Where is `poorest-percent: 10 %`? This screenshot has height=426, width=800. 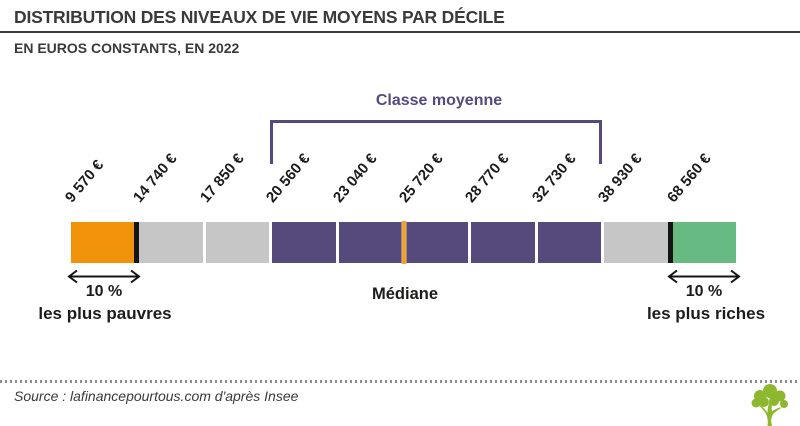 poorest-percent: 10 % is located at coordinates (104, 291).